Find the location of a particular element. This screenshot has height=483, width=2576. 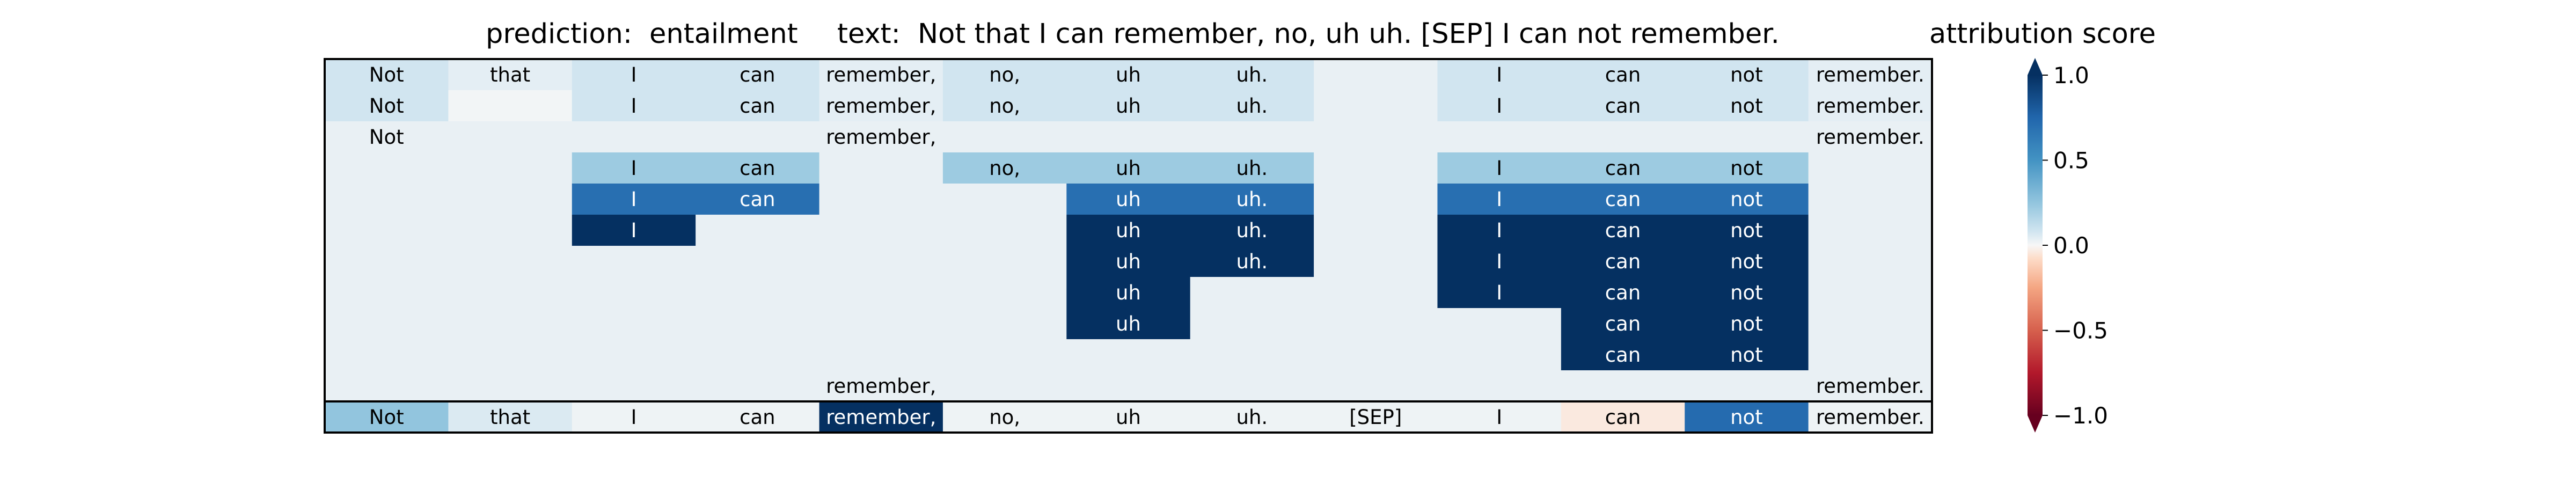

heatmap-label-r1-c10: can is located at coordinates (1623, 106).